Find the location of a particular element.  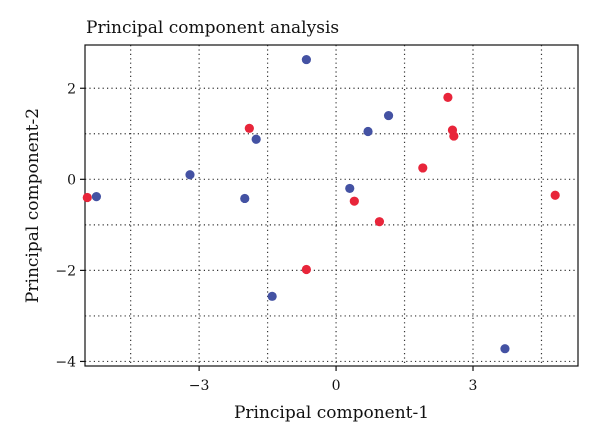

x-tick-label: −3 is located at coordinates (199, 386).